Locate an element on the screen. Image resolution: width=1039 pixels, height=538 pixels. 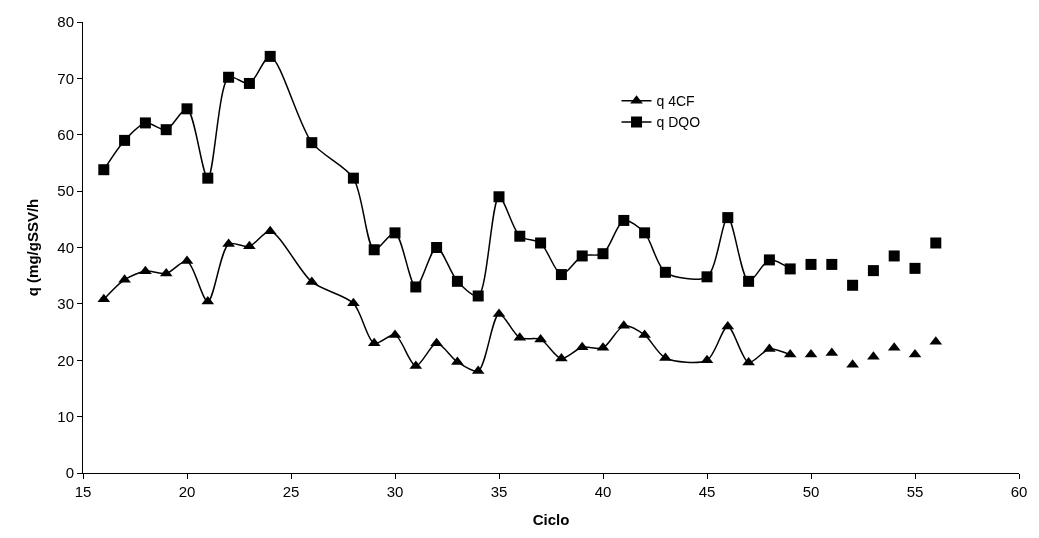
y-tick-label: 70 is located at coordinates (65, 78).